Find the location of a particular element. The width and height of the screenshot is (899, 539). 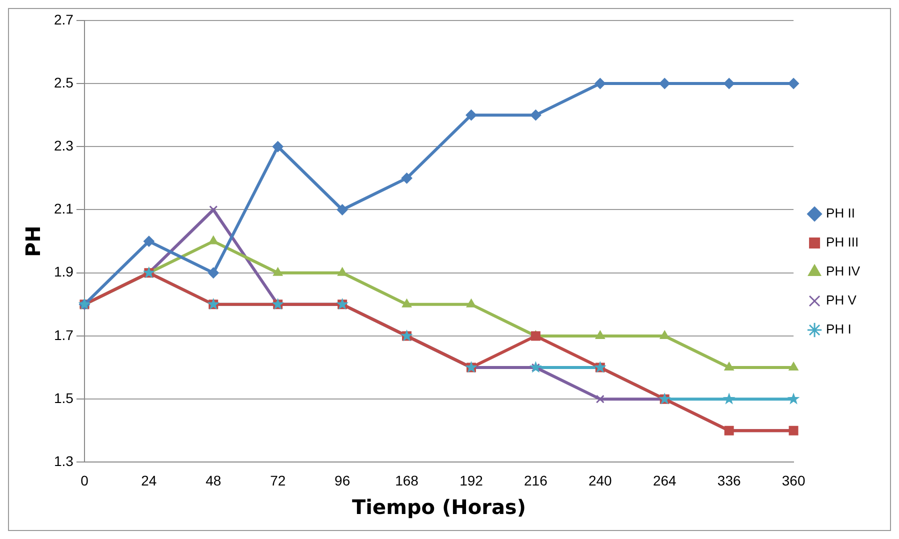

y-tick-label: 2.1 is located at coordinates (64, 208).